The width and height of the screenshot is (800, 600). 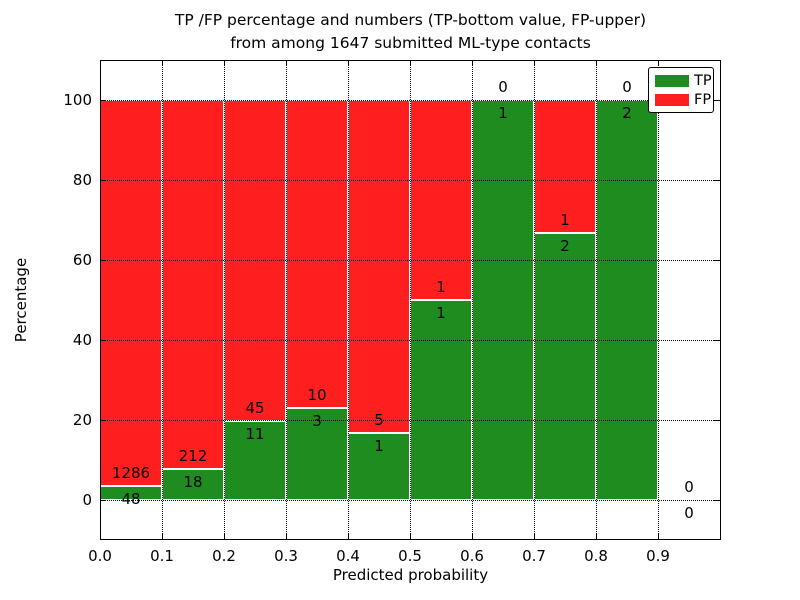 I want to click on ytick-label-40: 40, so click(x=82, y=340).